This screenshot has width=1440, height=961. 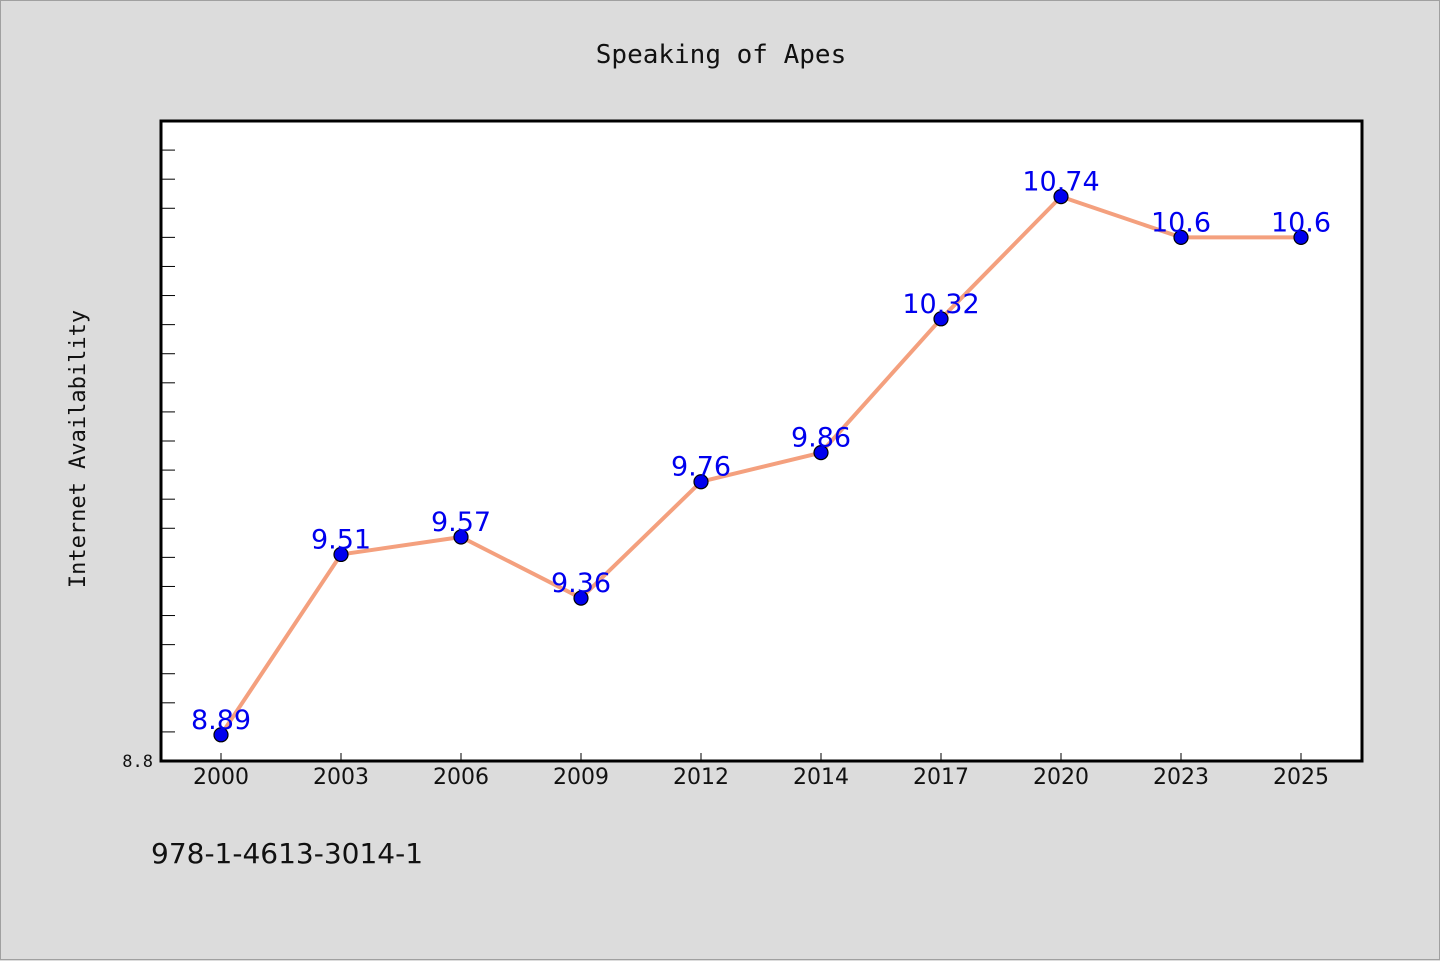 What do you see at coordinates (821, 438) in the screenshot?
I see `data-label: 9.86` at bounding box center [821, 438].